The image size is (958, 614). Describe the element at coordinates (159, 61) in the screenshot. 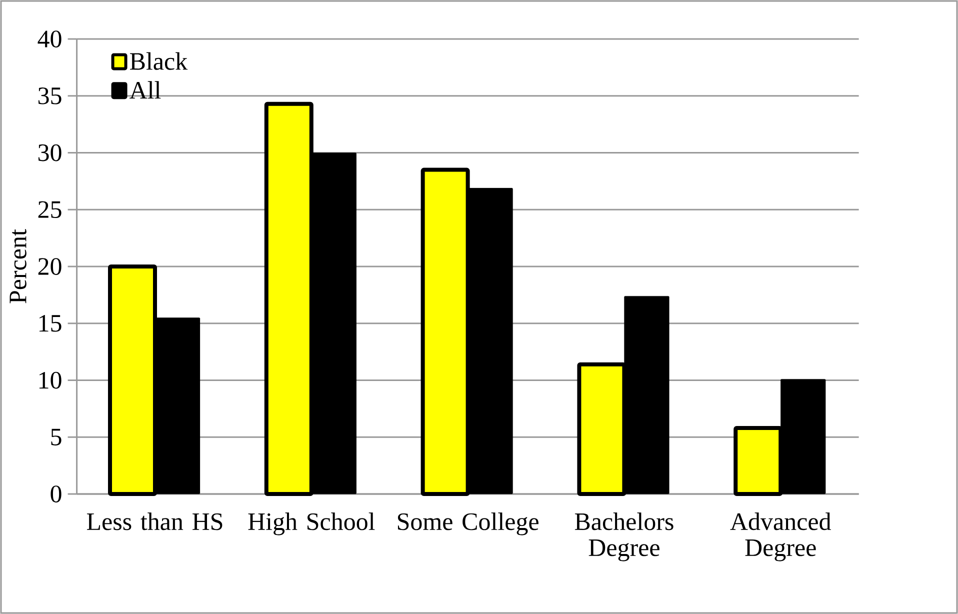

I see `legend-label: Black` at that location.